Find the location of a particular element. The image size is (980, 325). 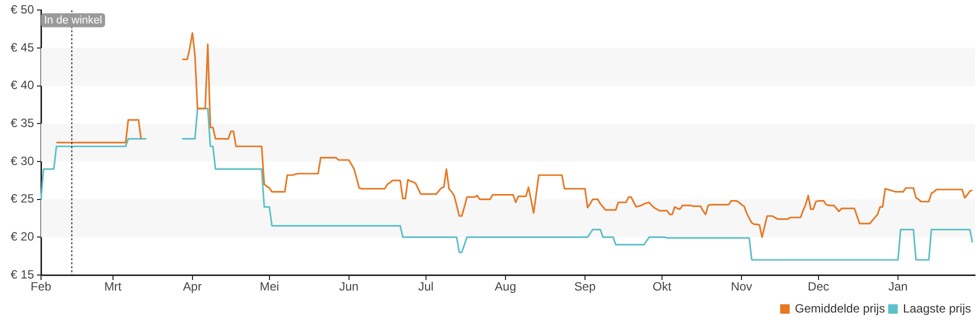

x-tick-label: Feb is located at coordinates (41, 287).